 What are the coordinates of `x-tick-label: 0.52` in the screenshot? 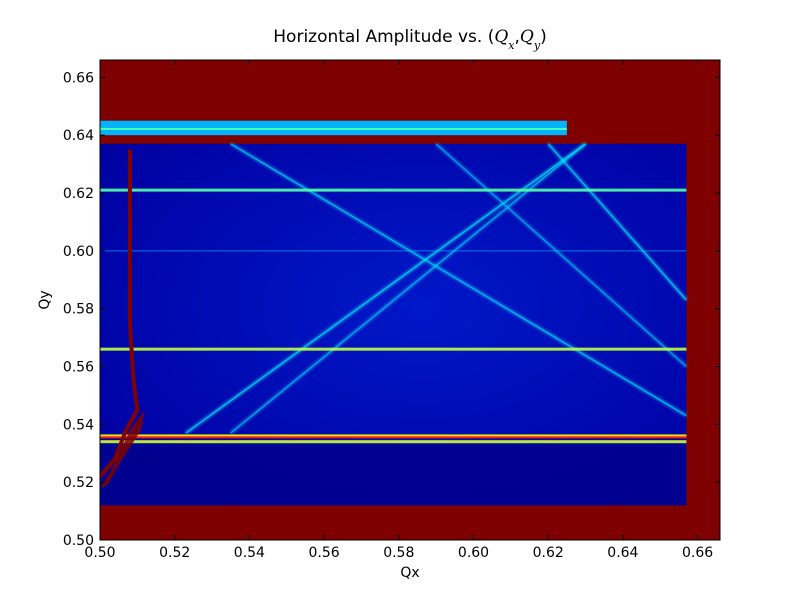 It's located at (174, 553).